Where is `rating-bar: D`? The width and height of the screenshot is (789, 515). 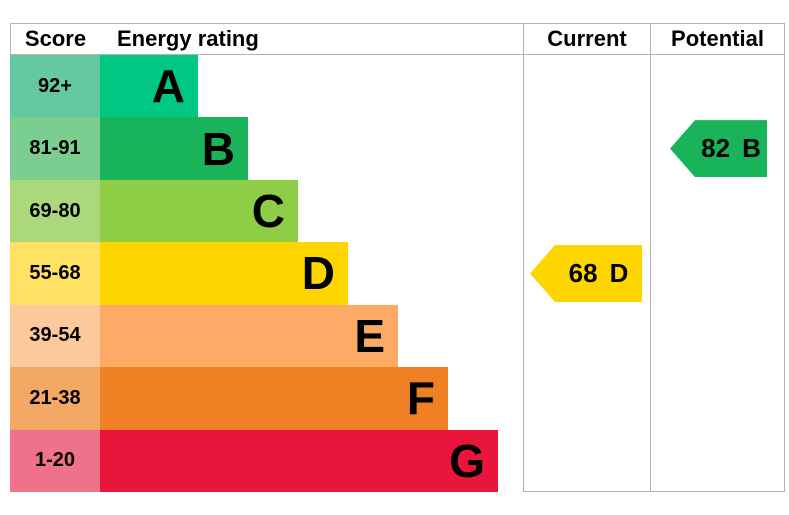 rating-bar: D is located at coordinates (224, 273).